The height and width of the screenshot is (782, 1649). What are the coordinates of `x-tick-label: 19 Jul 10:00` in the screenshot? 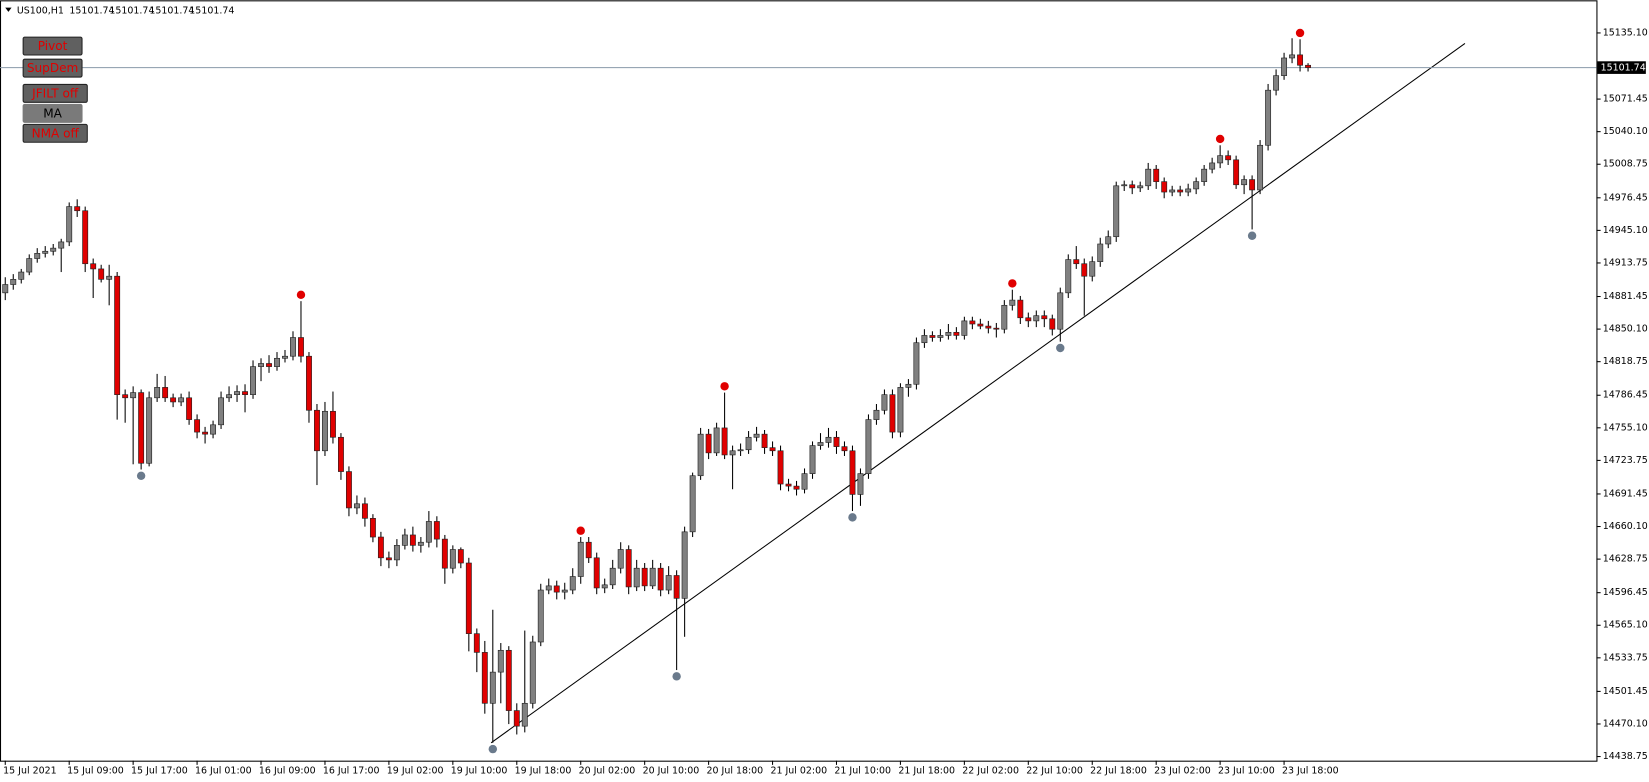 It's located at (479, 771).